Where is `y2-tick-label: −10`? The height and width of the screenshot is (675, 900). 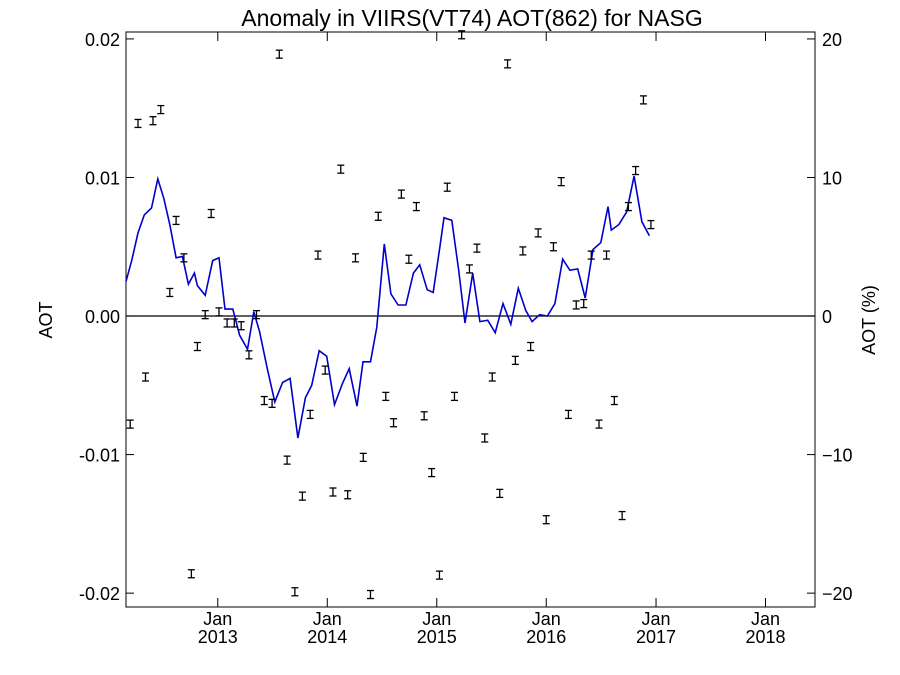 y2-tick-label: −10 is located at coordinates (837, 456).